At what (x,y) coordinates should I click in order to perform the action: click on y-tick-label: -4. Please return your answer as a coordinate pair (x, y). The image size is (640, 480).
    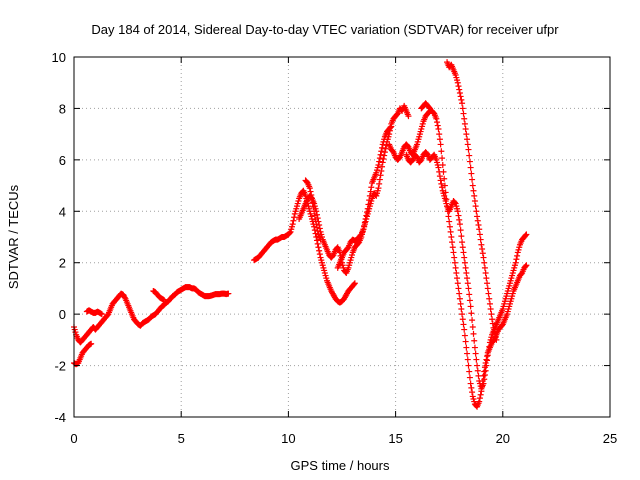
    Looking at the image, I should click on (60, 417).